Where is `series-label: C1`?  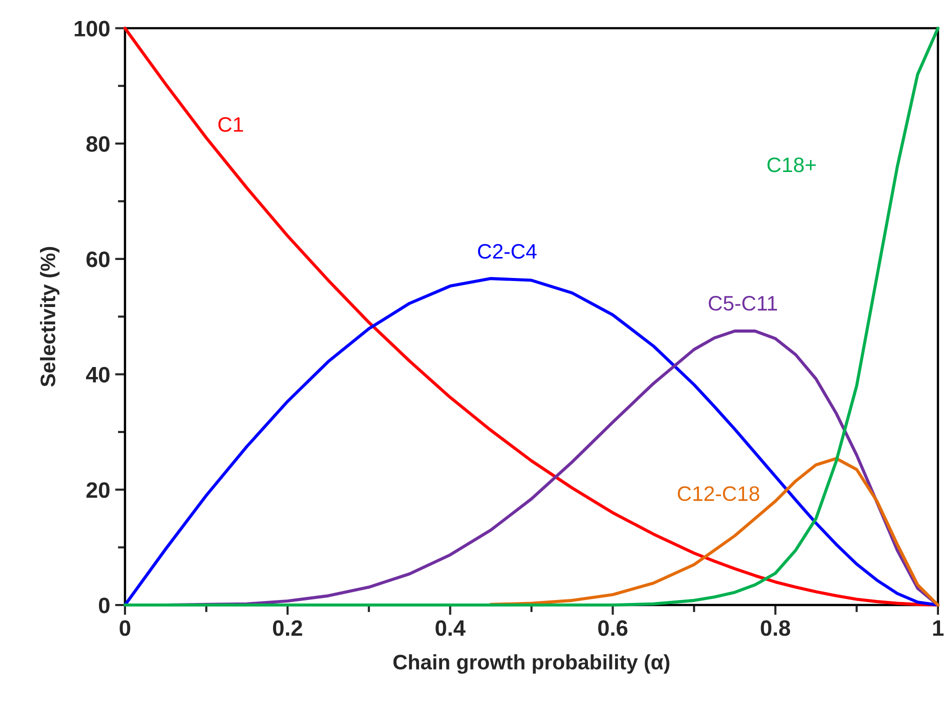
series-label: C1 is located at coordinates (230, 124).